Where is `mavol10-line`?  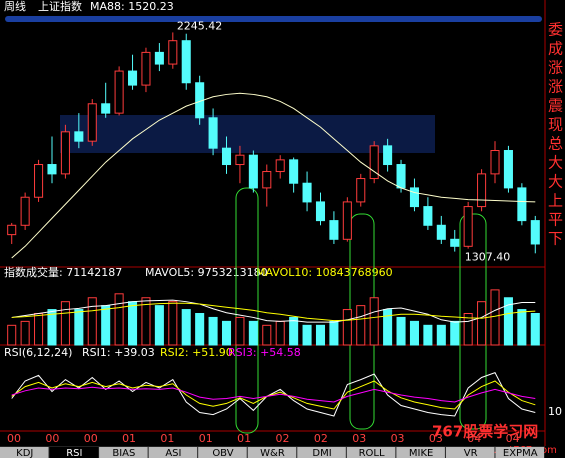
mavol10-line is located at coordinates (273, 312).